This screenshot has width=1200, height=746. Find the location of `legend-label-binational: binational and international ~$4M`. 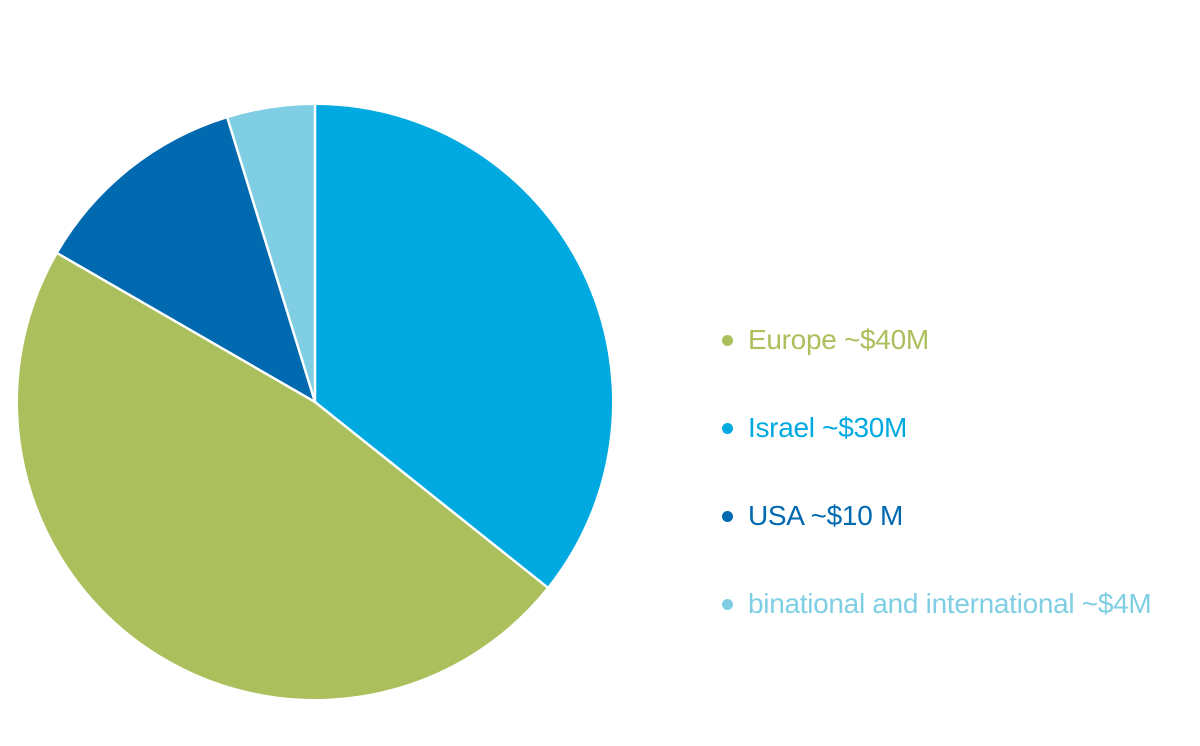

legend-label-binational: binational and international ~$4M is located at coordinates (950, 603).